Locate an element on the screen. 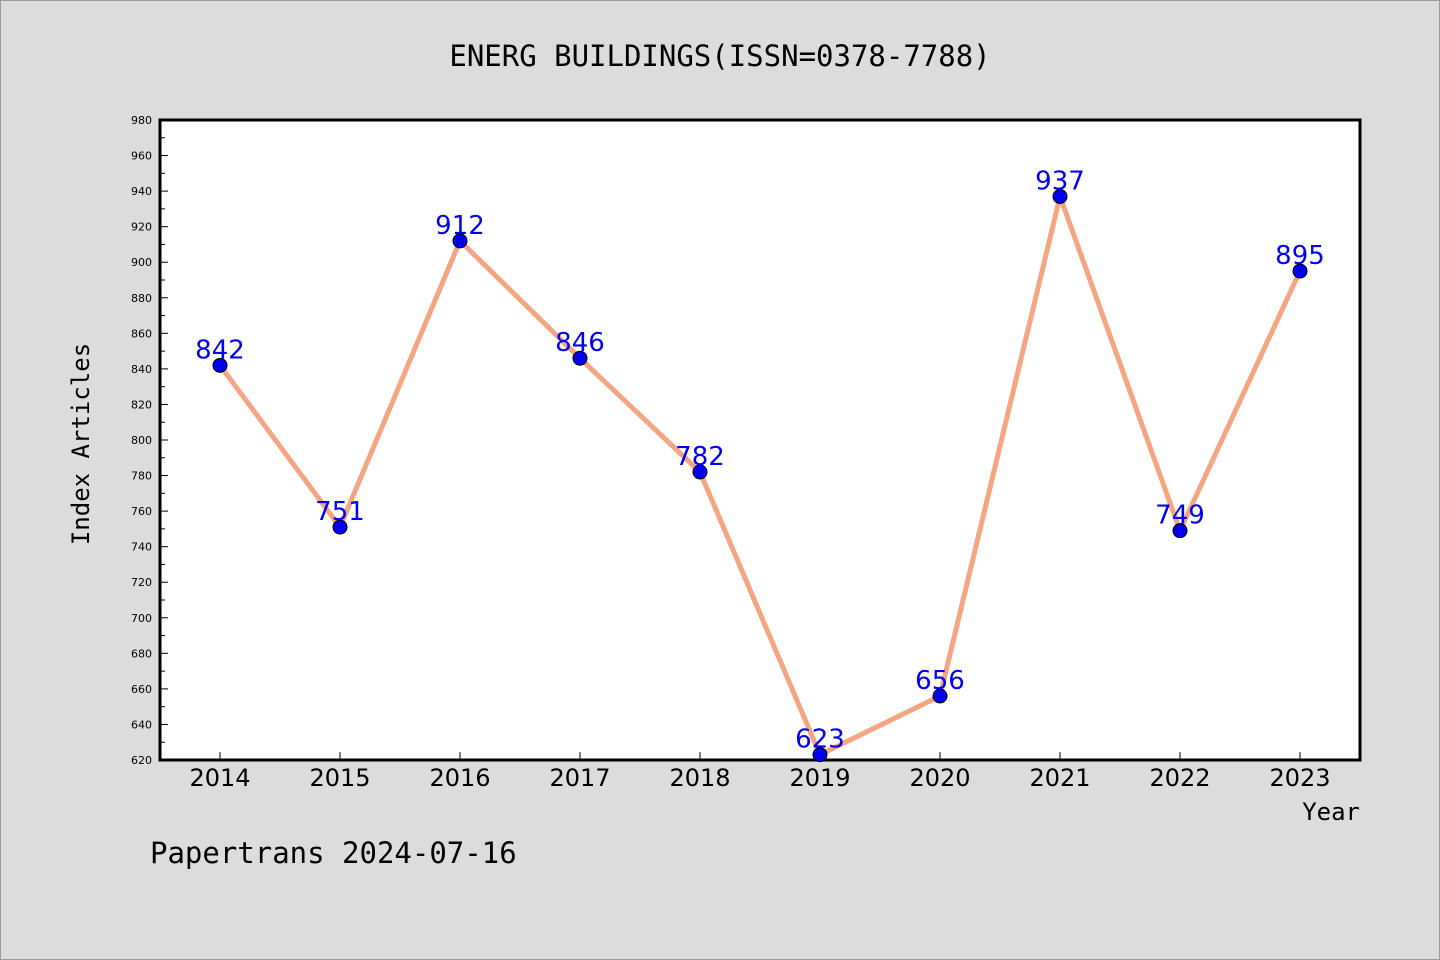 The height and width of the screenshot is (960, 1440). y-tick-label: 740 is located at coordinates (141, 547).